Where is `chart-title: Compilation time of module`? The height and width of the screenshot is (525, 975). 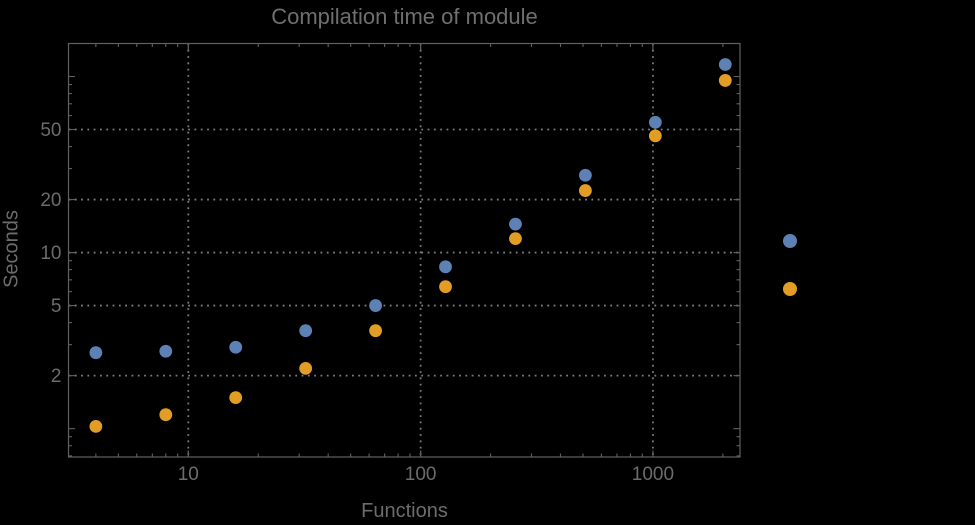 chart-title: Compilation time of module is located at coordinates (404, 16).